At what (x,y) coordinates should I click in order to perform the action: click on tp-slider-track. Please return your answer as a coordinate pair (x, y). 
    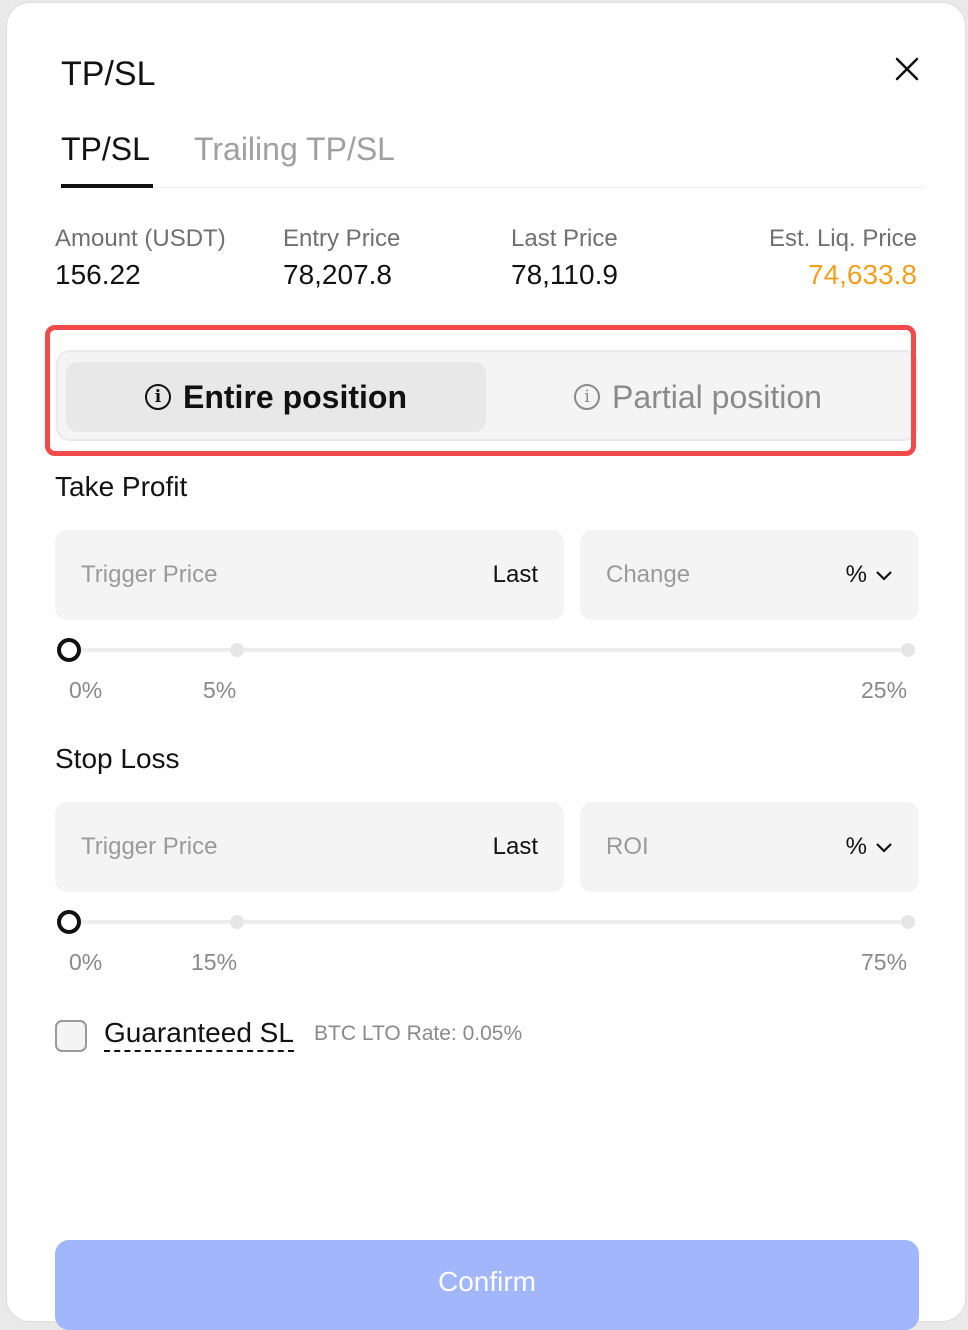
    Looking at the image, I should click on (489, 650).